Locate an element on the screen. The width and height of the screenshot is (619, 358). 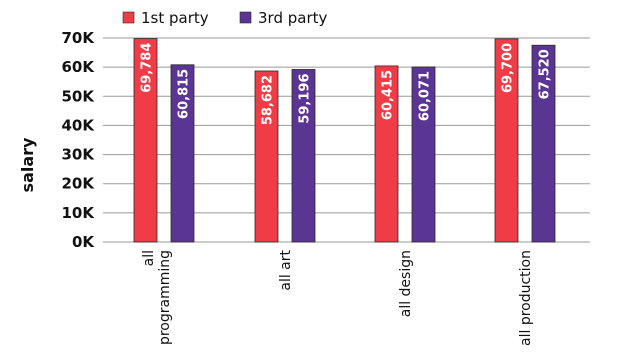
bar-value-label: 58,682 is located at coordinates (268, 100).